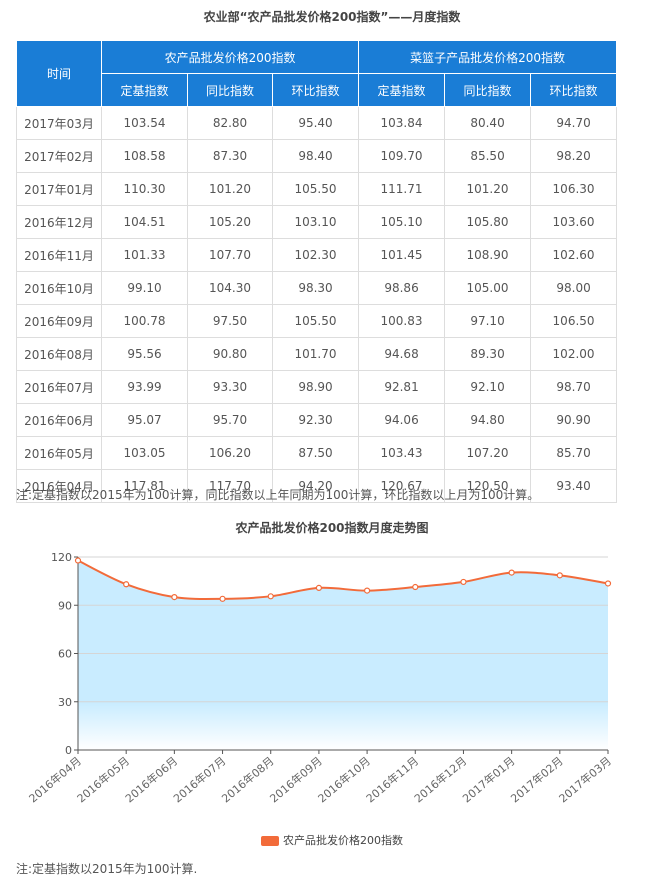 The height and width of the screenshot is (877, 664). Describe the element at coordinates (574, 354) in the screenshot. I see `cell-value: 102.00` at that location.